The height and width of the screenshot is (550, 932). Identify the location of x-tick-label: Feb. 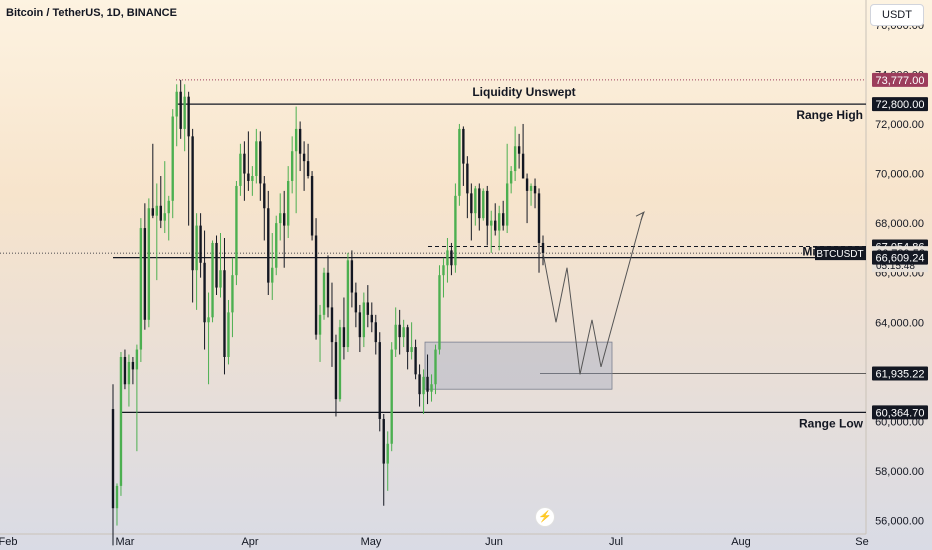
(8, 542).